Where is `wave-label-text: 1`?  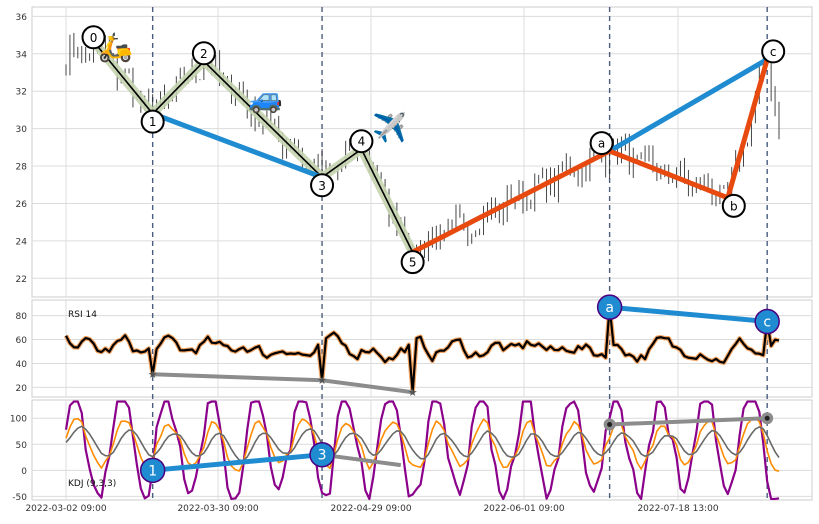
wave-label-text: 1 is located at coordinates (153, 122).